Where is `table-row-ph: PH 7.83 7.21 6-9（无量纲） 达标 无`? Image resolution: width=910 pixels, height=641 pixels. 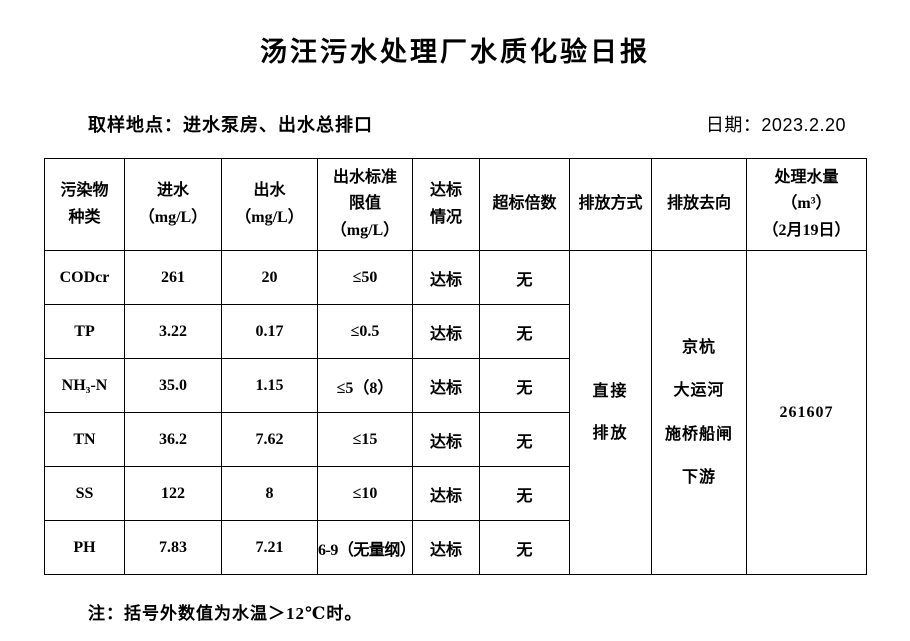
table-row-ph: PH 7.83 7.21 6-9（无量纲） 达标 无 is located at coordinates (455, 547).